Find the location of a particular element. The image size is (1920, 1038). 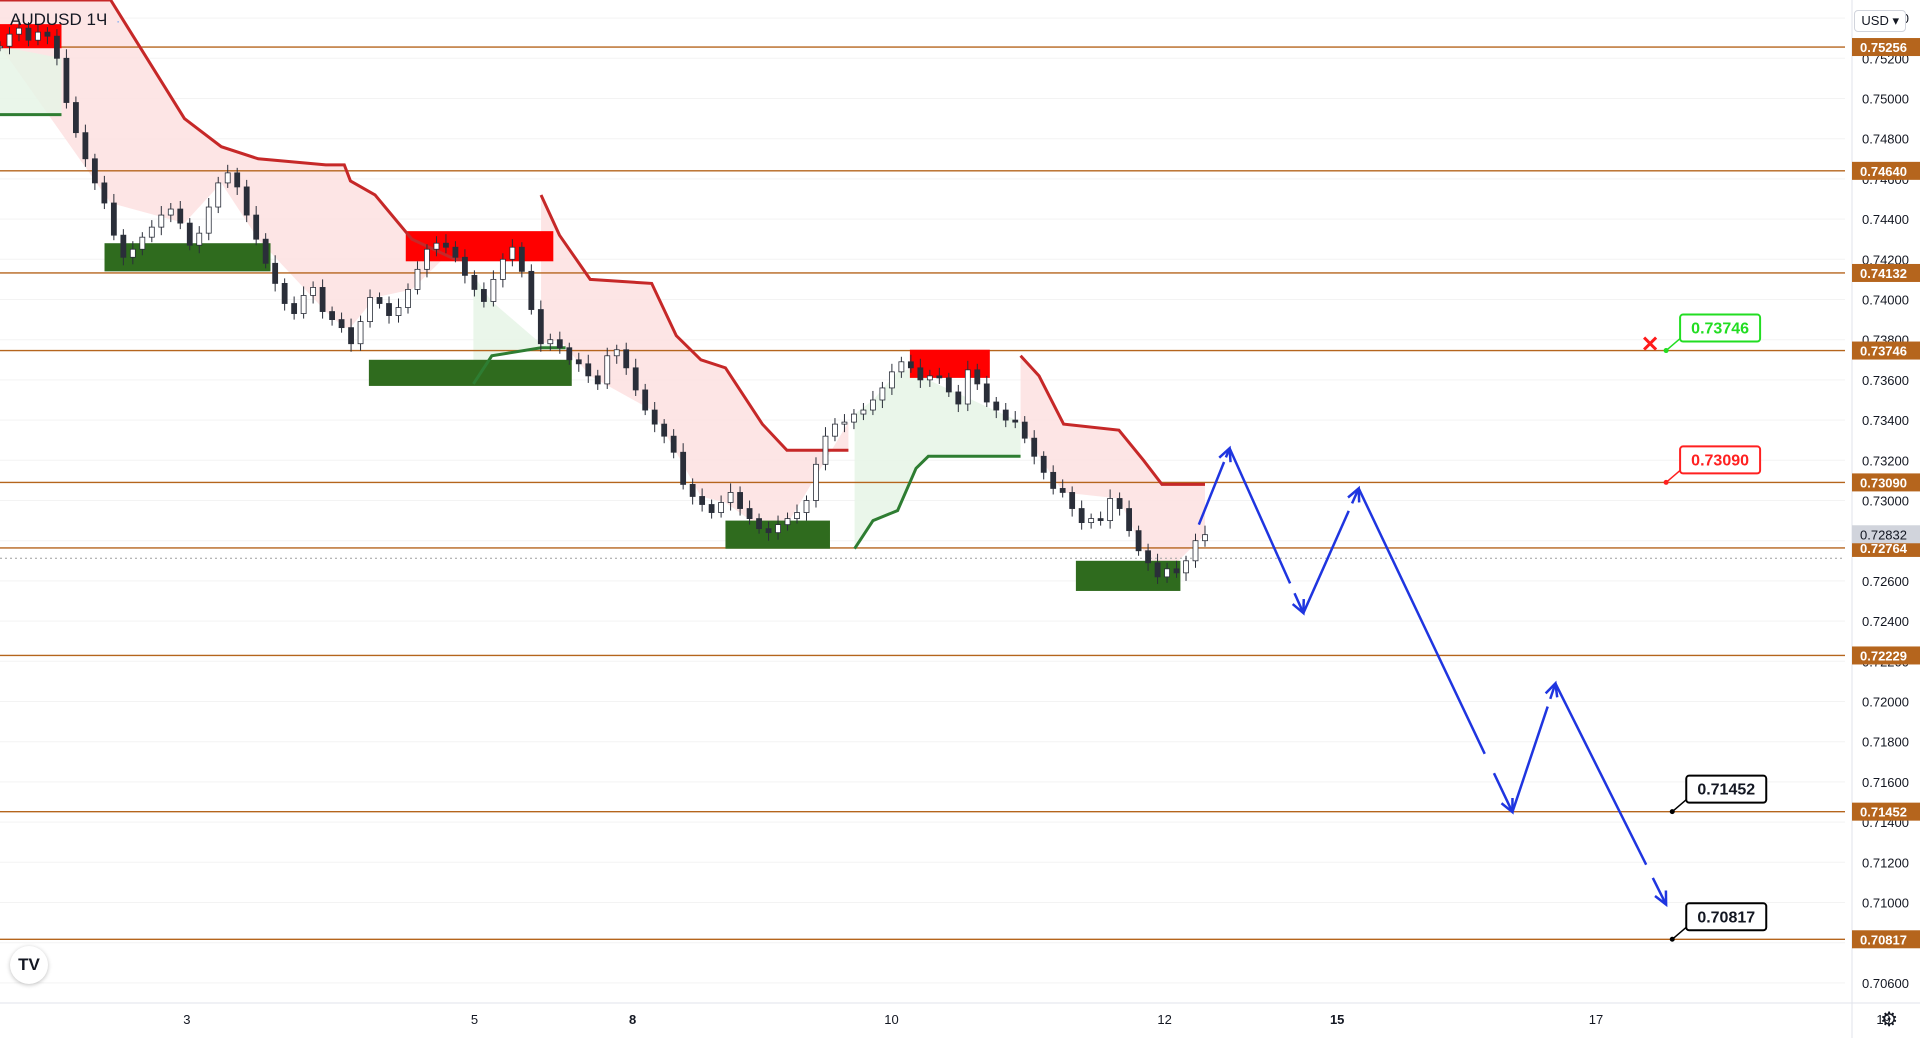

level-price-label: 0.72229 is located at coordinates (1883, 655).